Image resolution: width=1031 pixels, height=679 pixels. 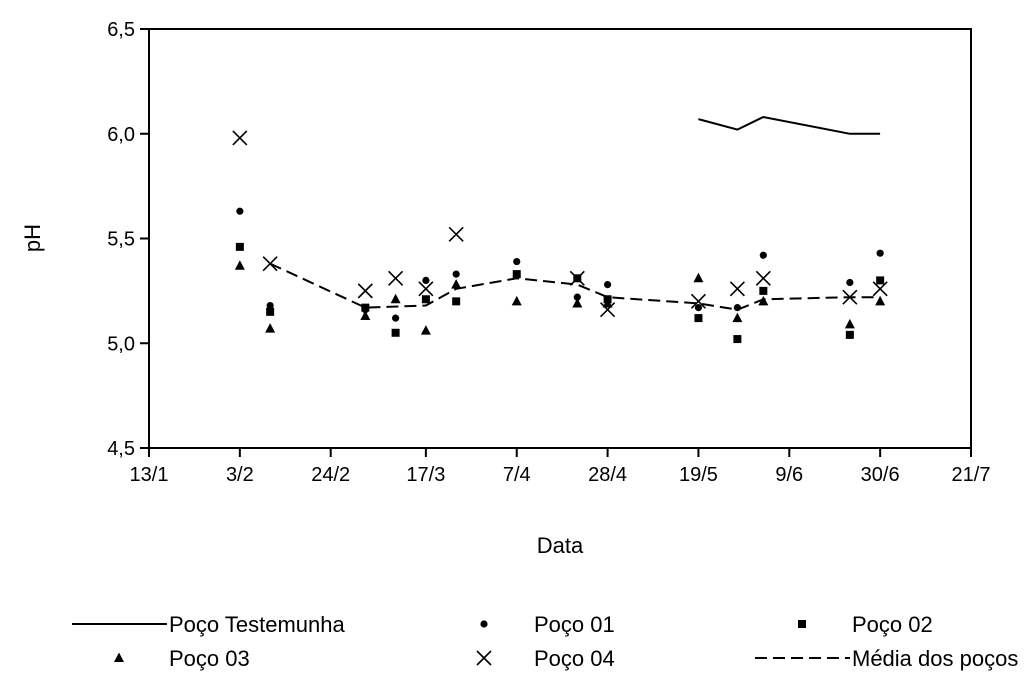 What do you see at coordinates (330, 475) in the screenshot?
I see `x-tick-label: 24/2` at bounding box center [330, 475].